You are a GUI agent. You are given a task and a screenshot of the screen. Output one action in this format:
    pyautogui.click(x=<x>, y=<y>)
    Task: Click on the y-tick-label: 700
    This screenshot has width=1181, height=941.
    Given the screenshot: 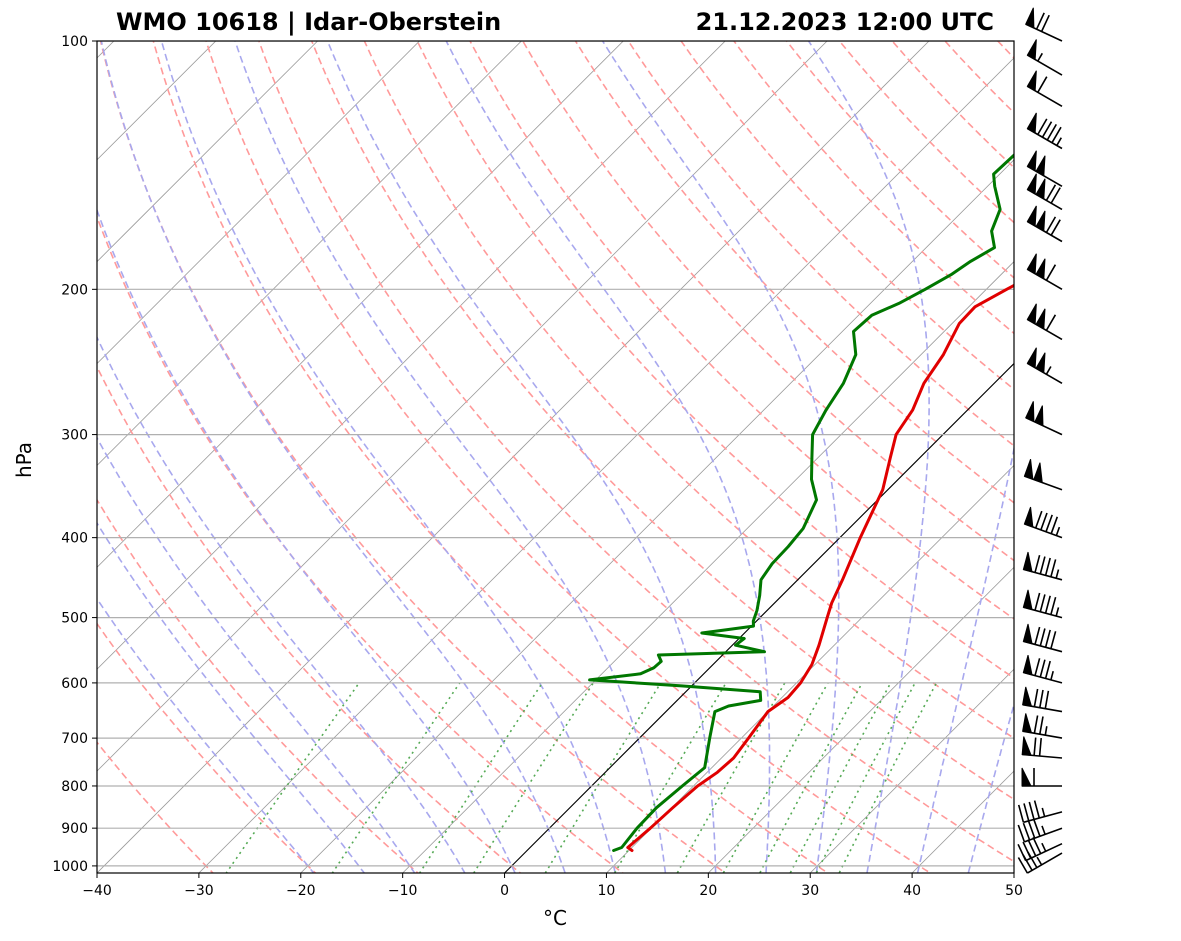 What is the action you would take?
    pyautogui.click(x=74, y=739)
    